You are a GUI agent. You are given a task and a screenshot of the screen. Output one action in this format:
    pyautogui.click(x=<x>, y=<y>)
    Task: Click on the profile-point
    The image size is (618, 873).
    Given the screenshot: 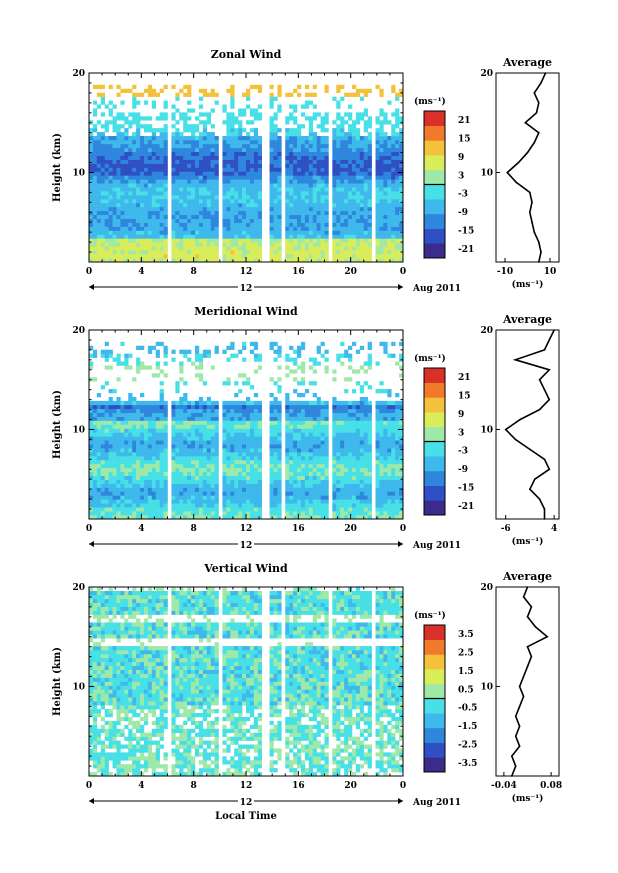 What is the action you would take?
    pyautogui.click(x=545, y=73)
    